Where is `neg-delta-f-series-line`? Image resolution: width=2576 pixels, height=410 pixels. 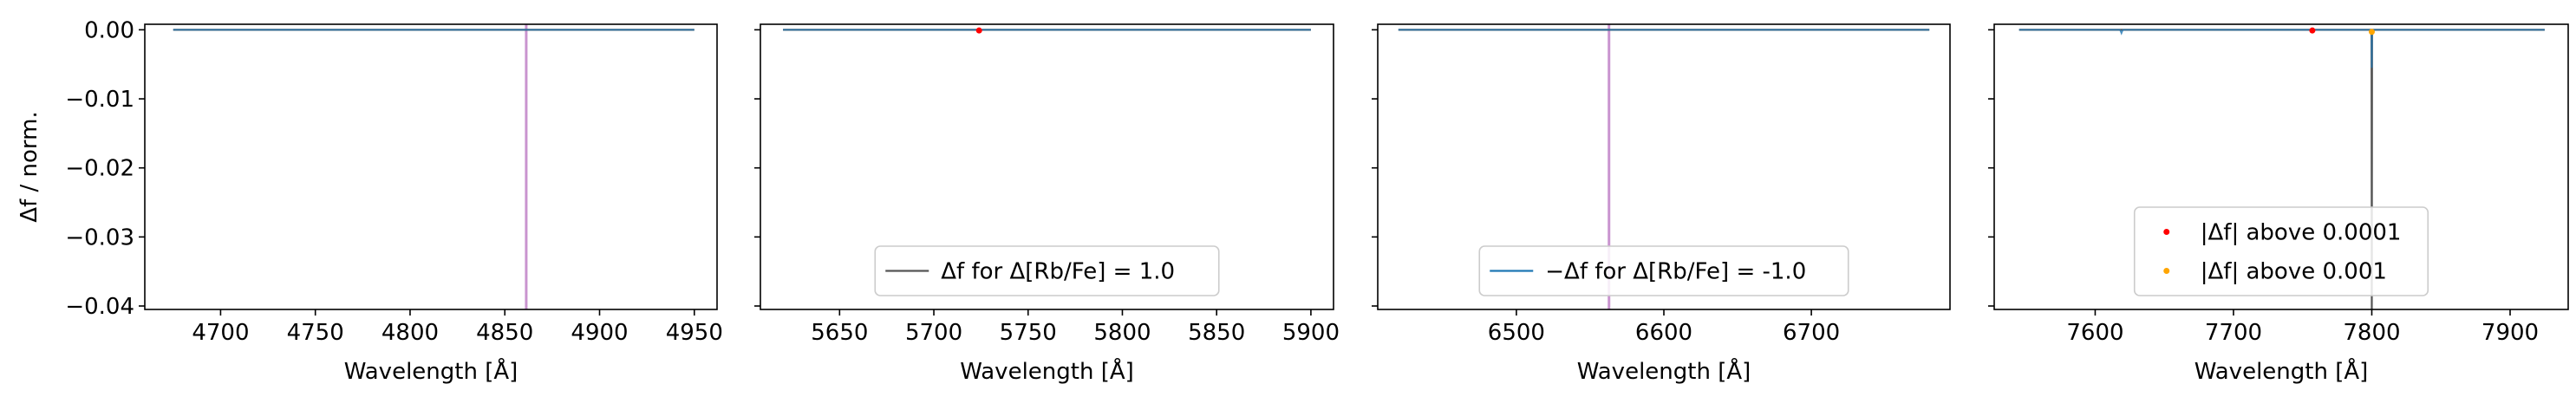 neg-delta-f-series-line is located at coordinates (2282, 48).